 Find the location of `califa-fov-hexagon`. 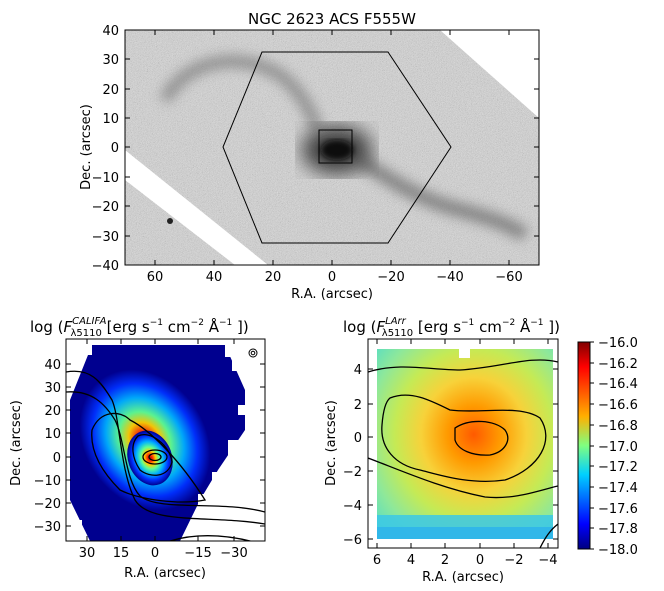

califa-fov-hexagon is located at coordinates (337, 147).